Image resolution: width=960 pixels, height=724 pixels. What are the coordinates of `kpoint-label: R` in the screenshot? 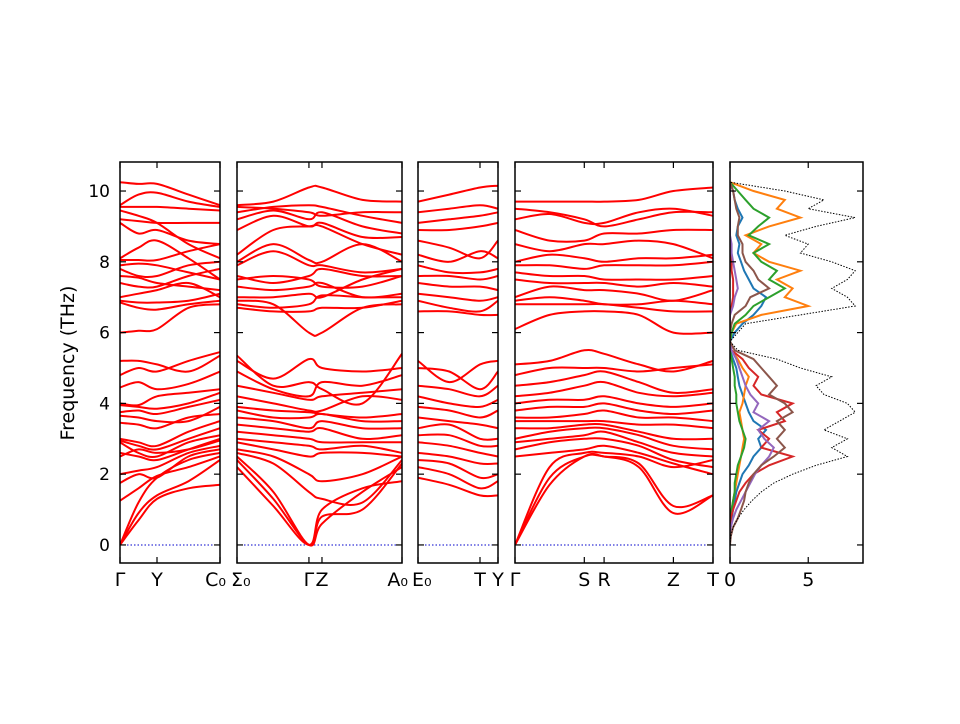 It's located at (603, 580).